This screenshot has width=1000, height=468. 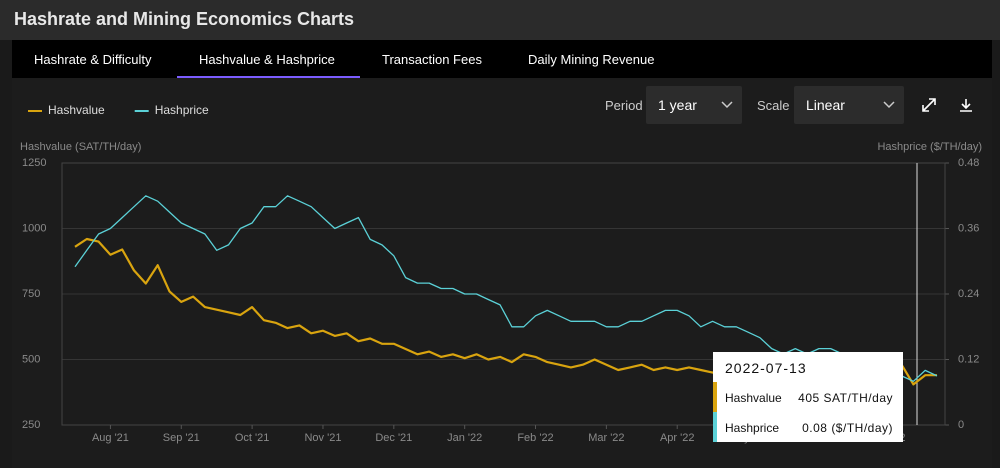 What do you see at coordinates (500, 20) in the screenshot?
I see `header: Hashrate and Mining Economics Charts` at bounding box center [500, 20].